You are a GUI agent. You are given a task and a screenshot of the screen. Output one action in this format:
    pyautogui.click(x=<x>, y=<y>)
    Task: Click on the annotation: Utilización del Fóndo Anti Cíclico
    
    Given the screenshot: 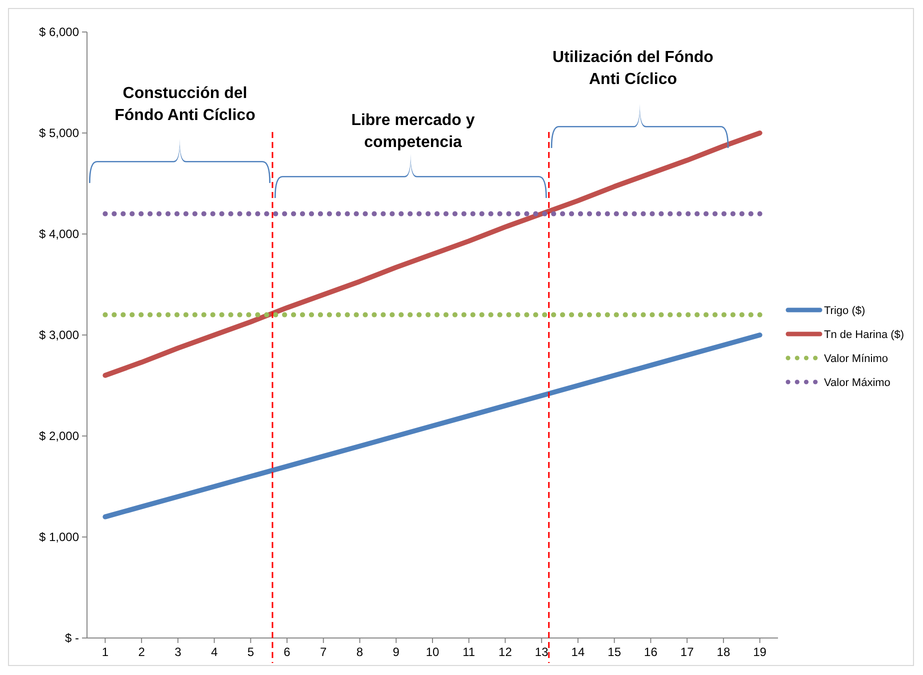 What is the action you would take?
    pyautogui.click(x=633, y=68)
    